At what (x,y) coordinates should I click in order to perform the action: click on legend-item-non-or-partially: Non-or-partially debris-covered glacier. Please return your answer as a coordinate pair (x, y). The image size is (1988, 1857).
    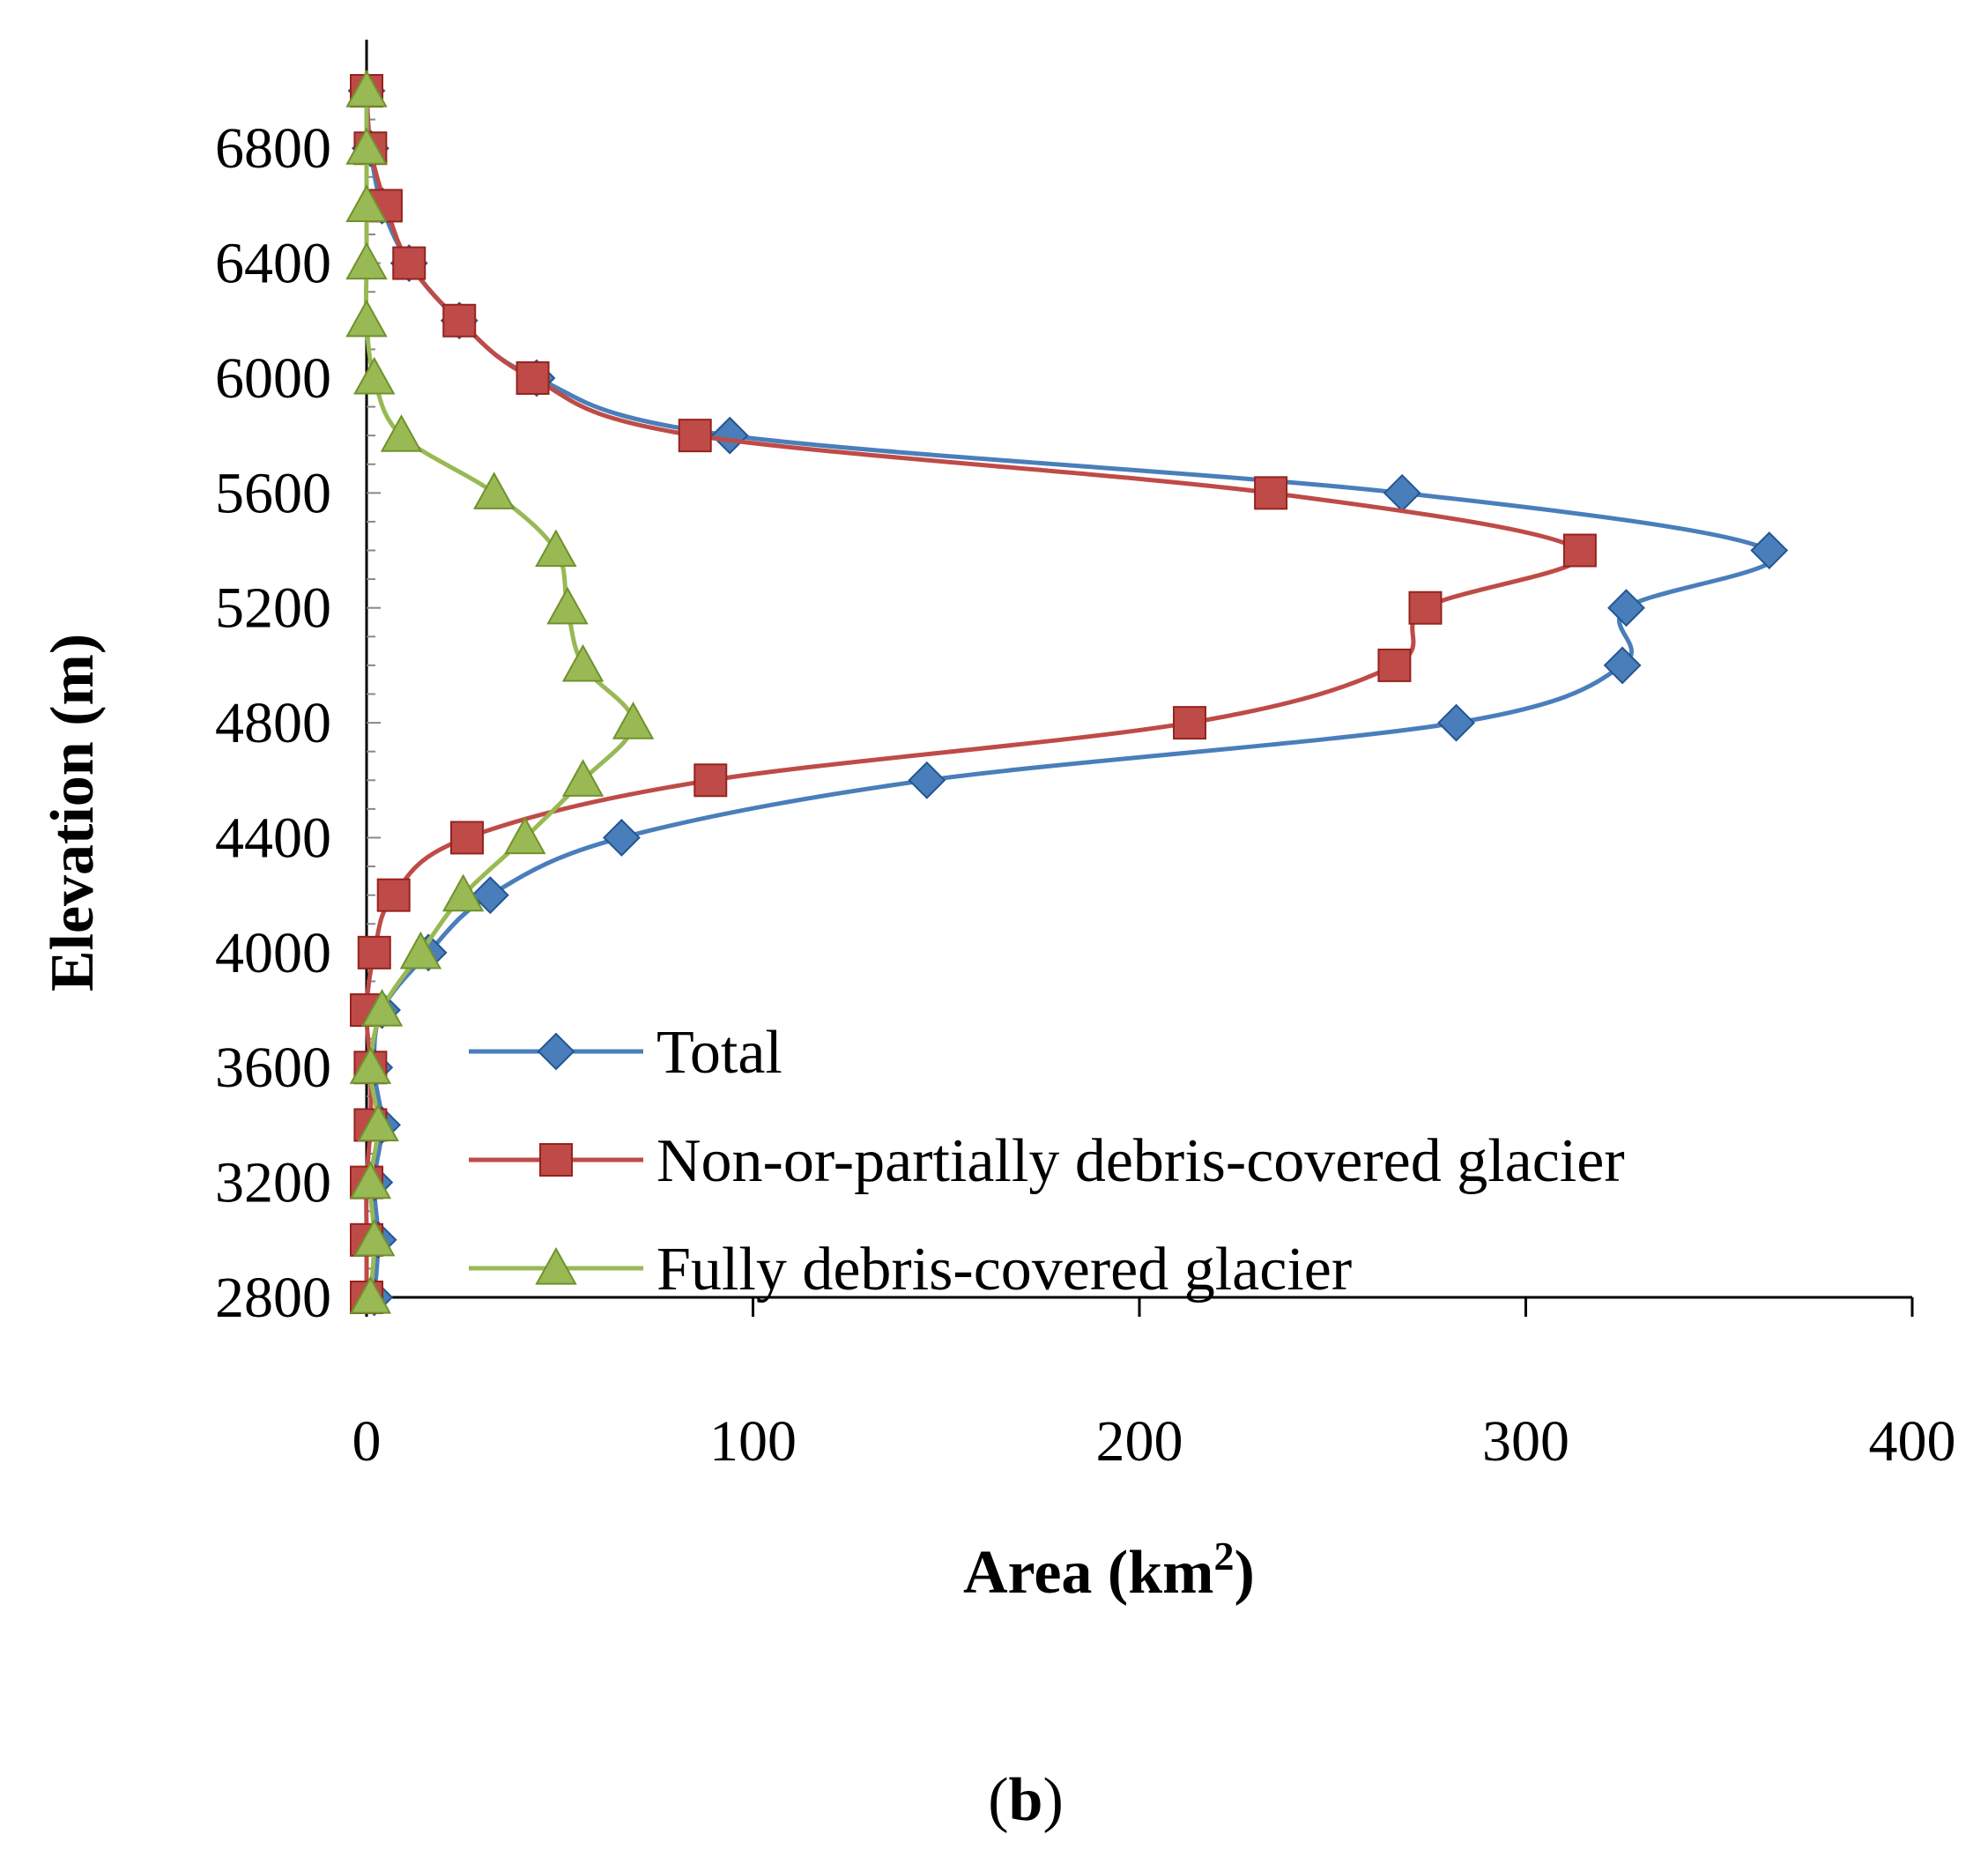
    Looking at the image, I should click on (1047, 1161).